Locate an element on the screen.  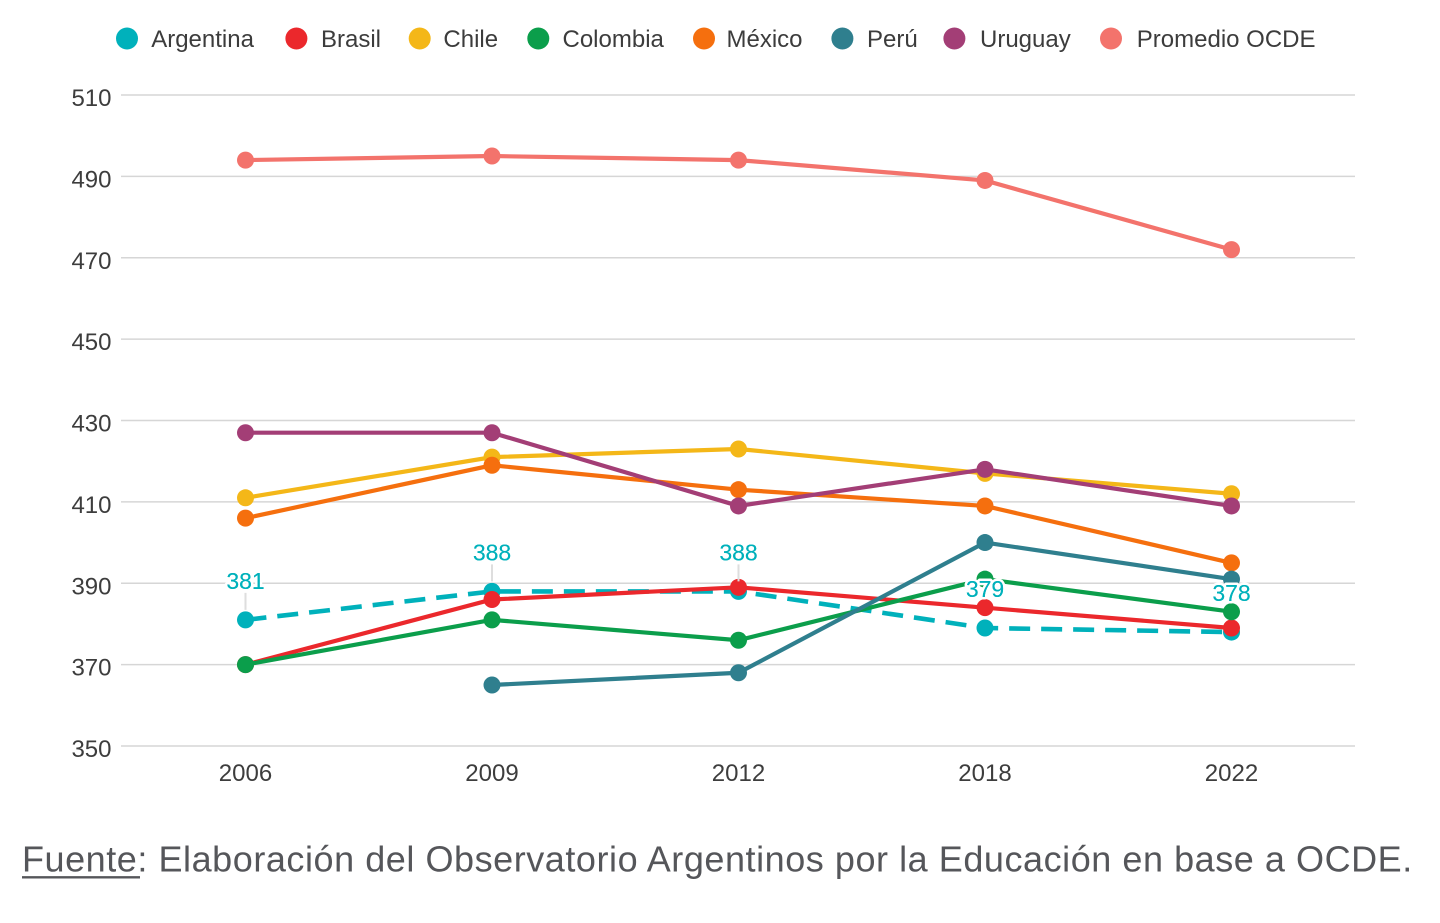
svg-text: Uruguay is located at coordinates (1025, 39).